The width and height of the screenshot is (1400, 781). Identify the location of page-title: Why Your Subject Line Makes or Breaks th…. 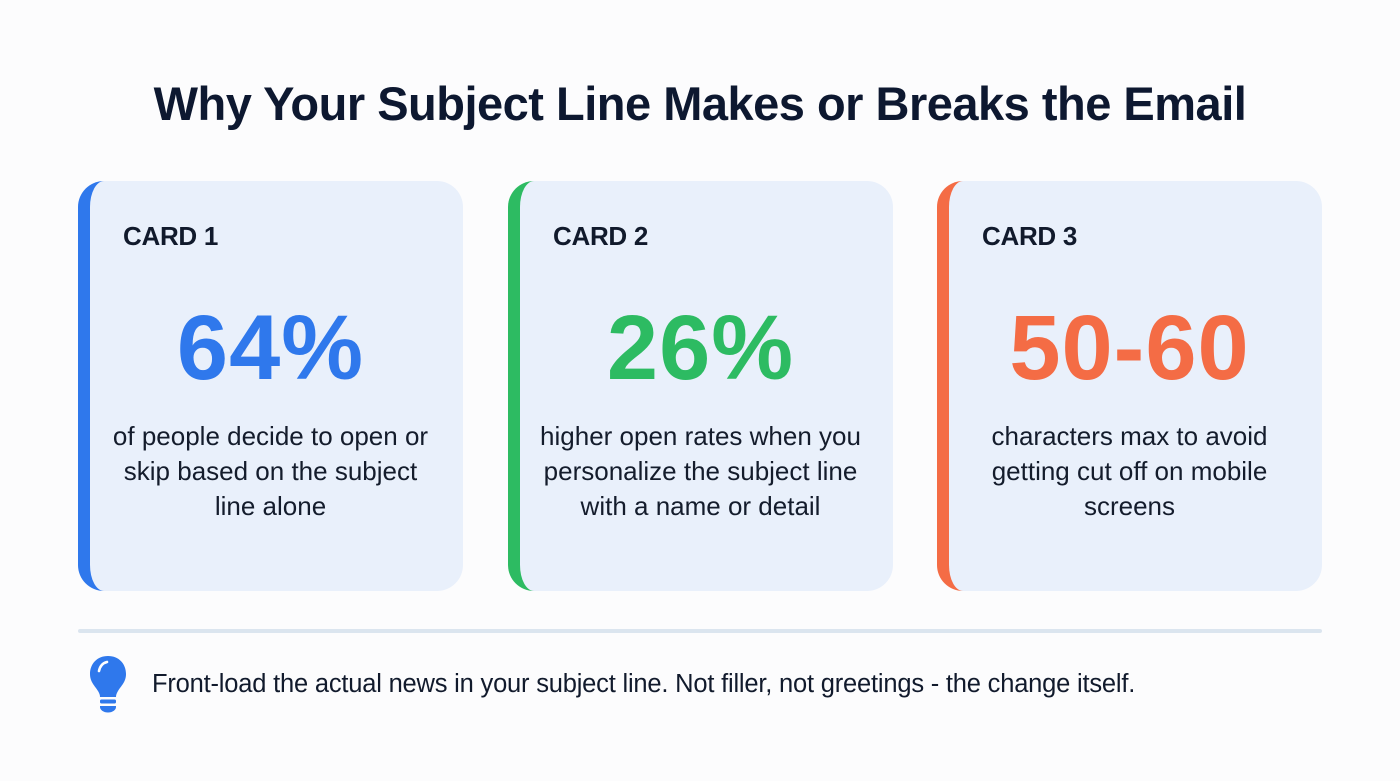
(700, 103).